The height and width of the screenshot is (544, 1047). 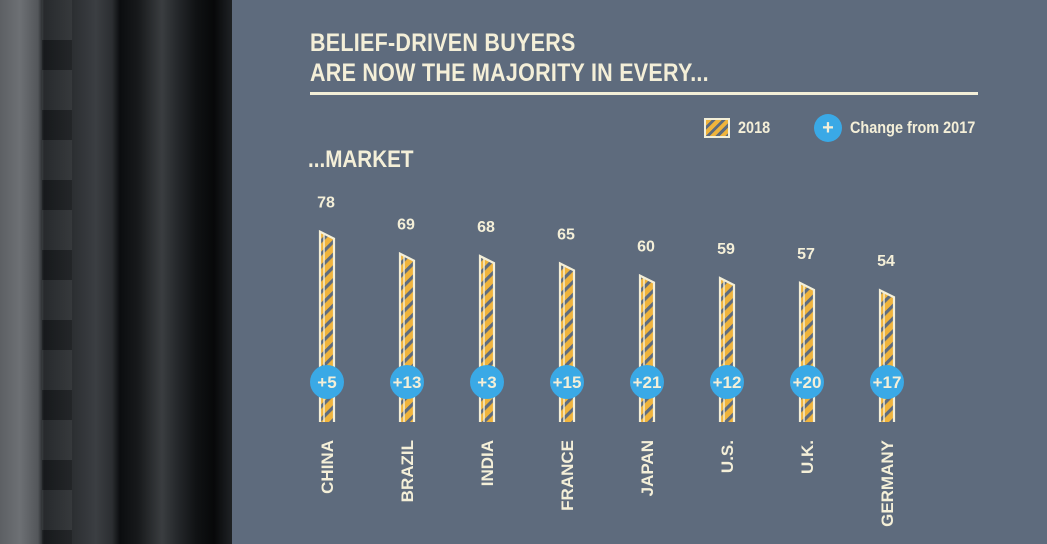 I want to click on bar-group: 68 +3 INDIA, so click(x=487, y=352).